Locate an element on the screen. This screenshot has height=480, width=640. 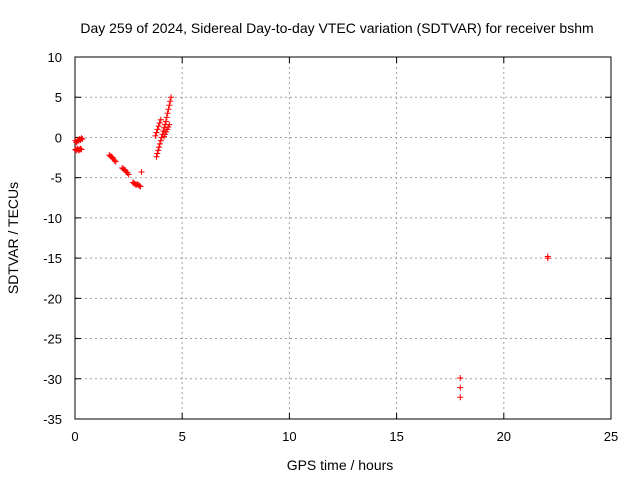
y-tick-label: -5 is located at coordinates (56, 178).